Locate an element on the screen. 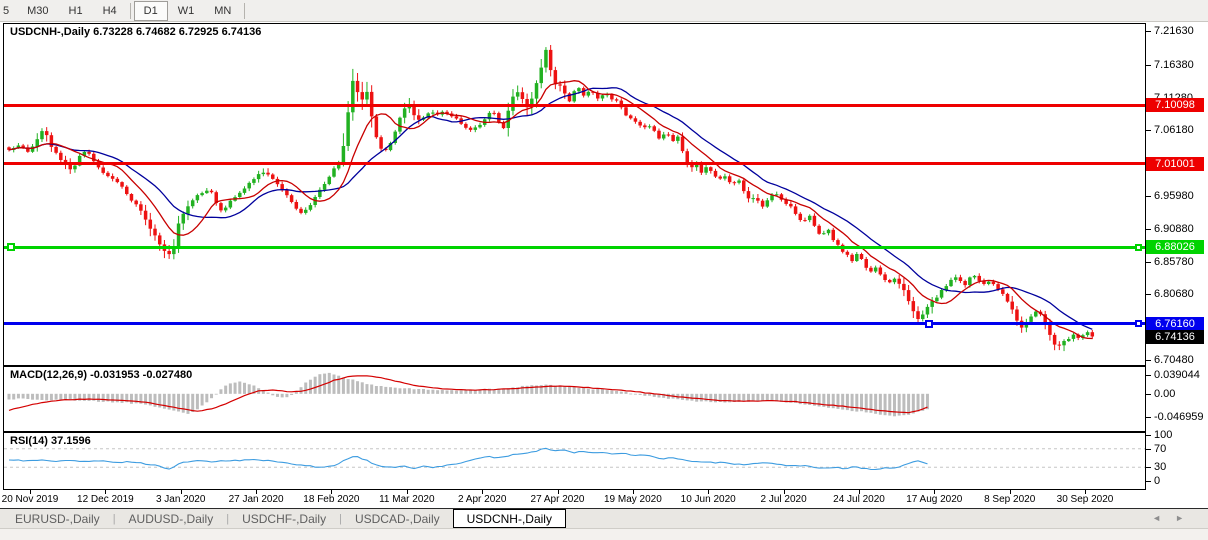 This screenshot has width=1208, height=540. price-tick-label: 6.70480 is located at coordinates (1174, 360).